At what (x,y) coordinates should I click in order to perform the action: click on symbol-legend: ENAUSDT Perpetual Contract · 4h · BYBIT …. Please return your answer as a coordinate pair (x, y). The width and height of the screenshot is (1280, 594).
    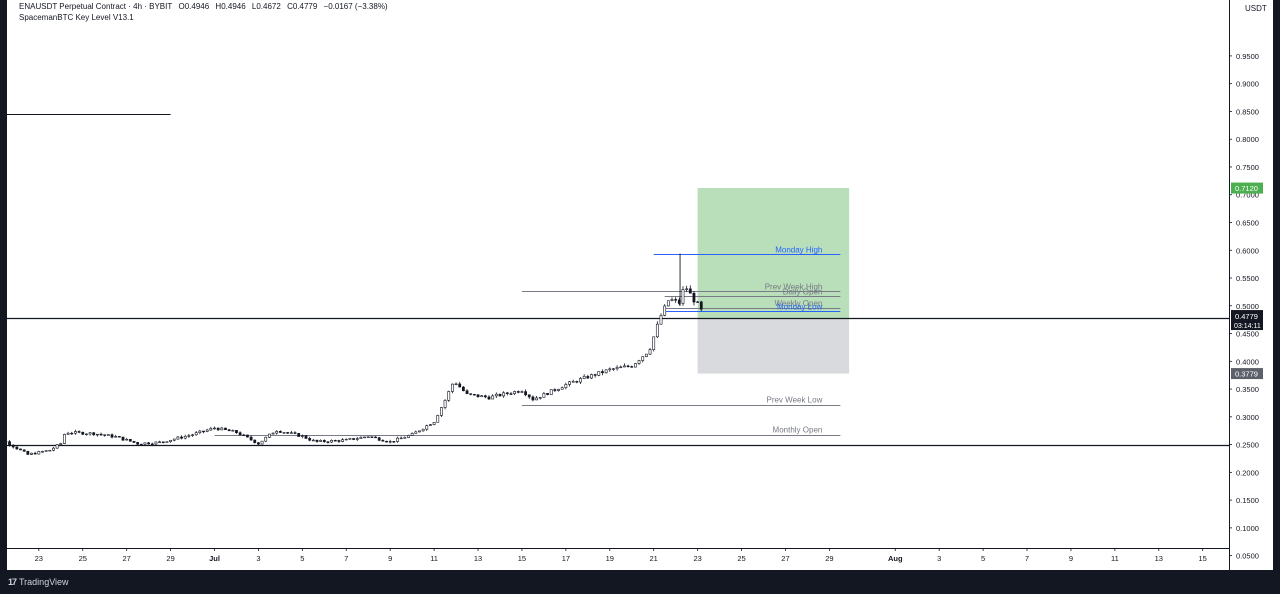
    Looking at the image, I should click on (205, 6).